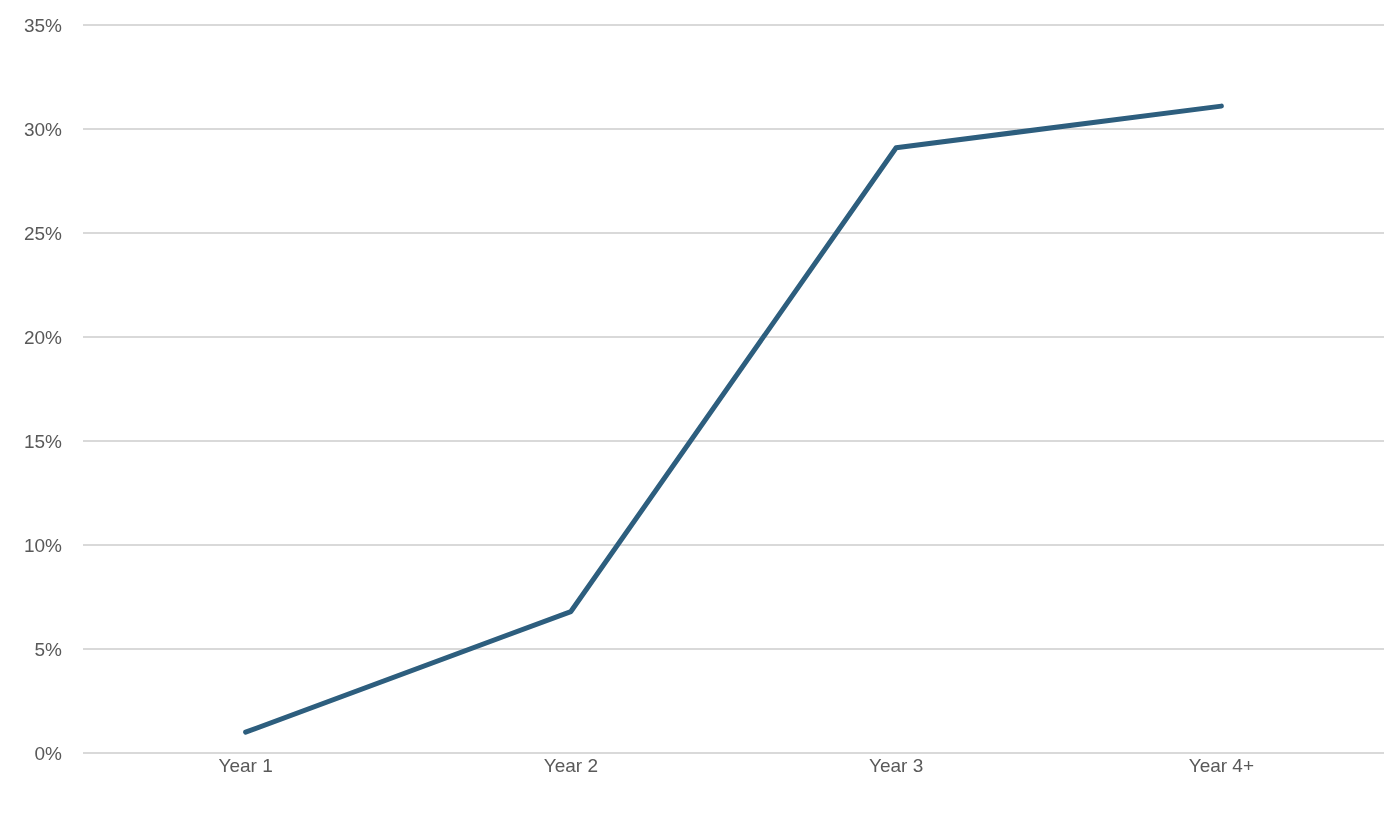 The width and height of the screenshot is (1386, 819). What do you see at coordinates (43, 545) in the screenshot?
I see `y-tick-label: 10%` at bounding box center [43, 545].